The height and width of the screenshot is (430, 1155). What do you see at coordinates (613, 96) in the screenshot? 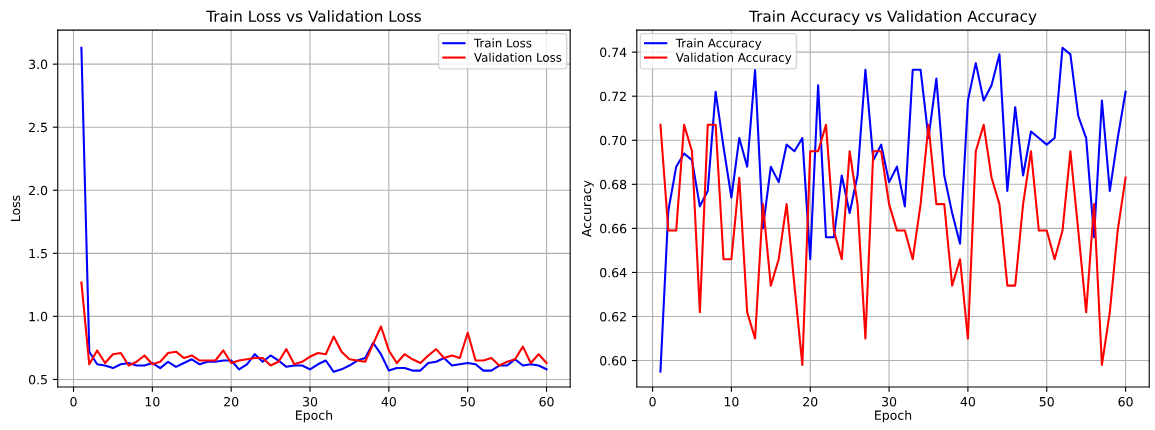
I see `y-tick-label: 0.72` at bounding box center [613, 96].